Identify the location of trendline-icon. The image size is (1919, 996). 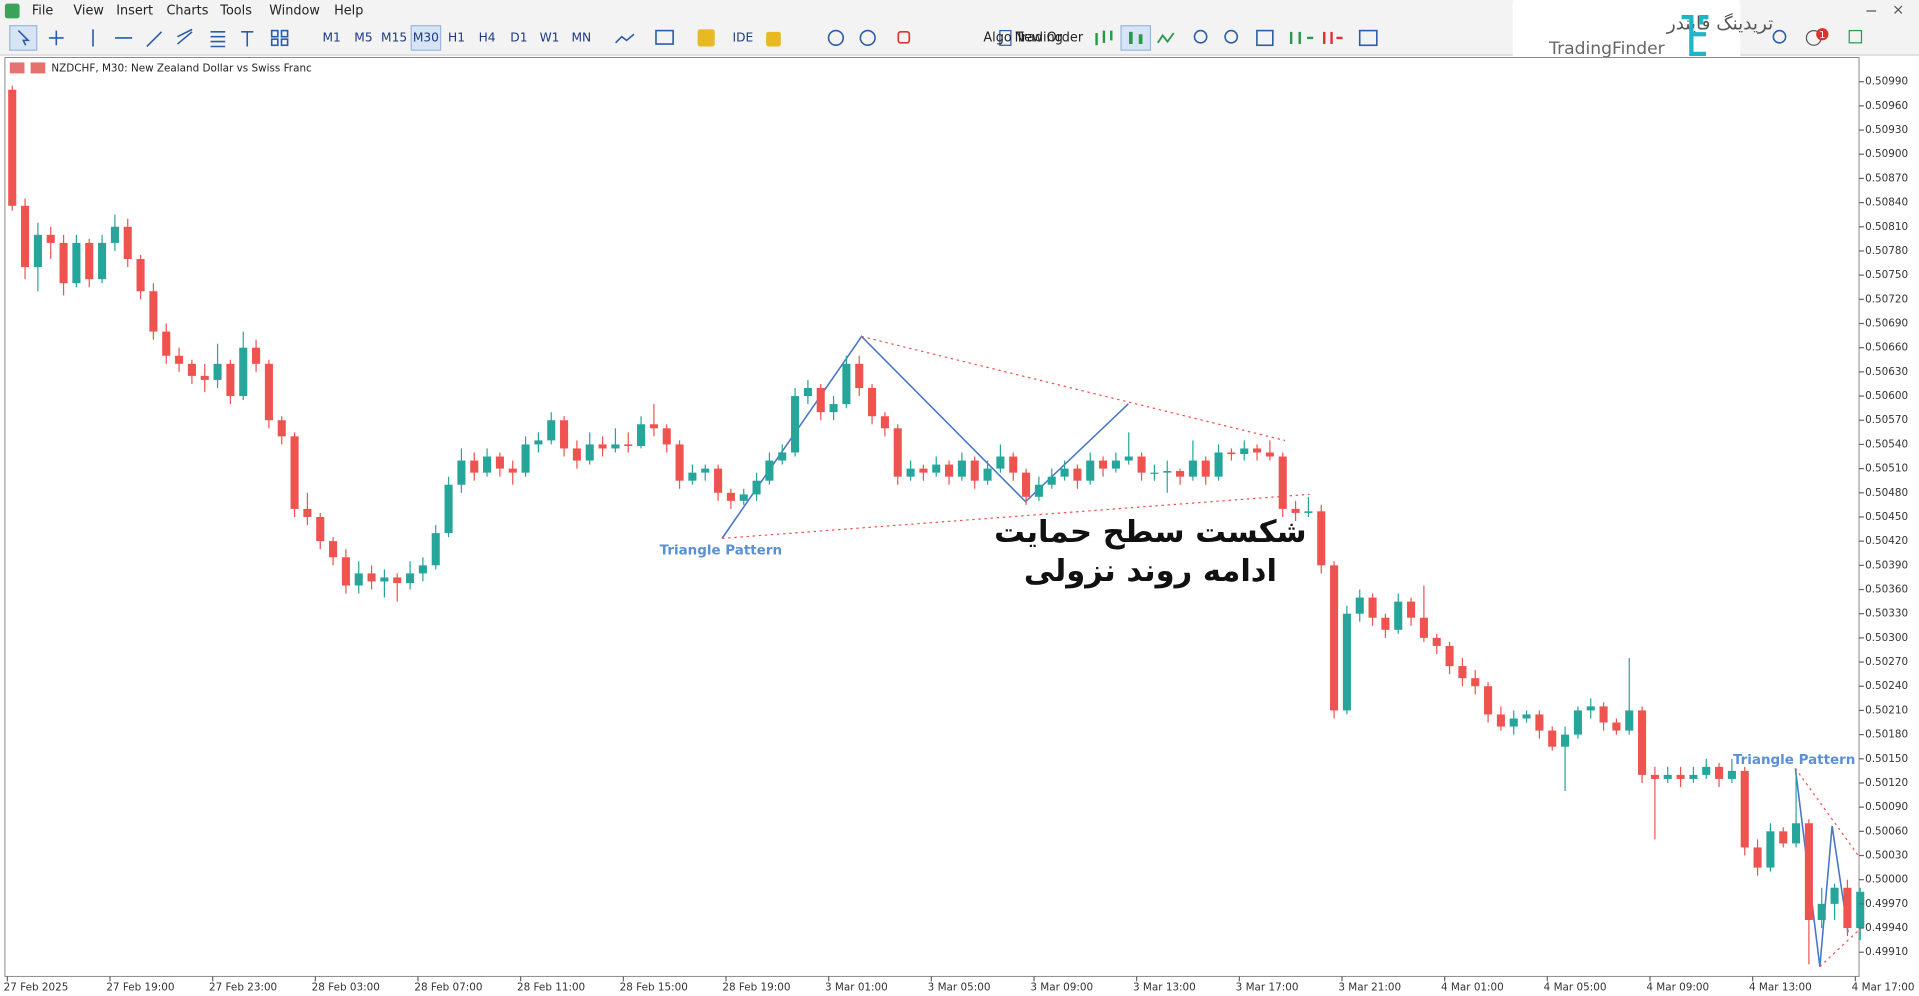
(154, 39).